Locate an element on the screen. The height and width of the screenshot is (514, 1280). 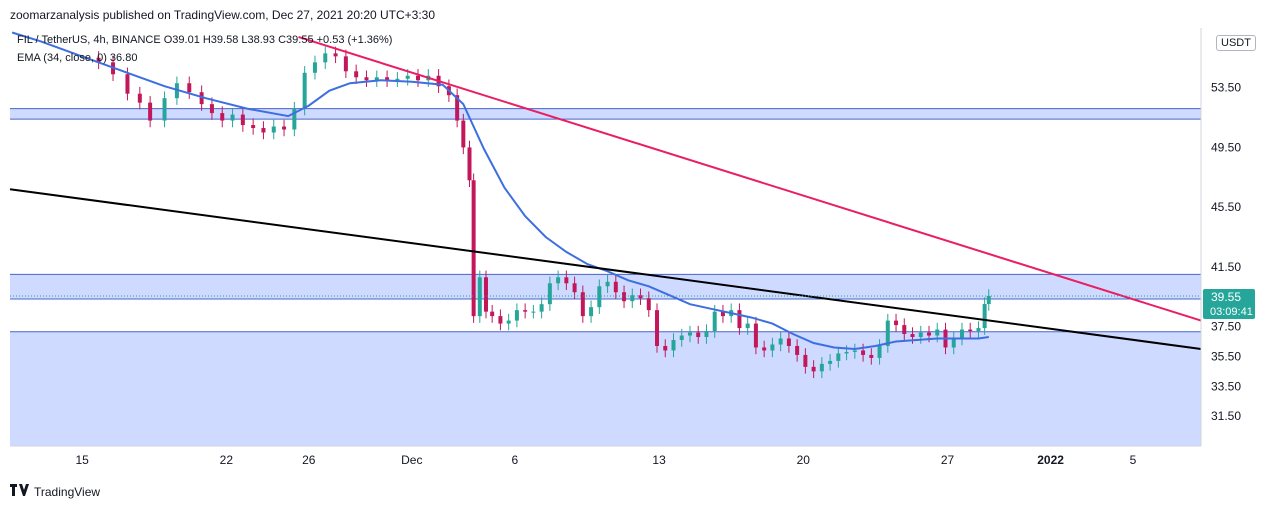
y-tick-label: 35.50 is located at coordinates (1226, 356).